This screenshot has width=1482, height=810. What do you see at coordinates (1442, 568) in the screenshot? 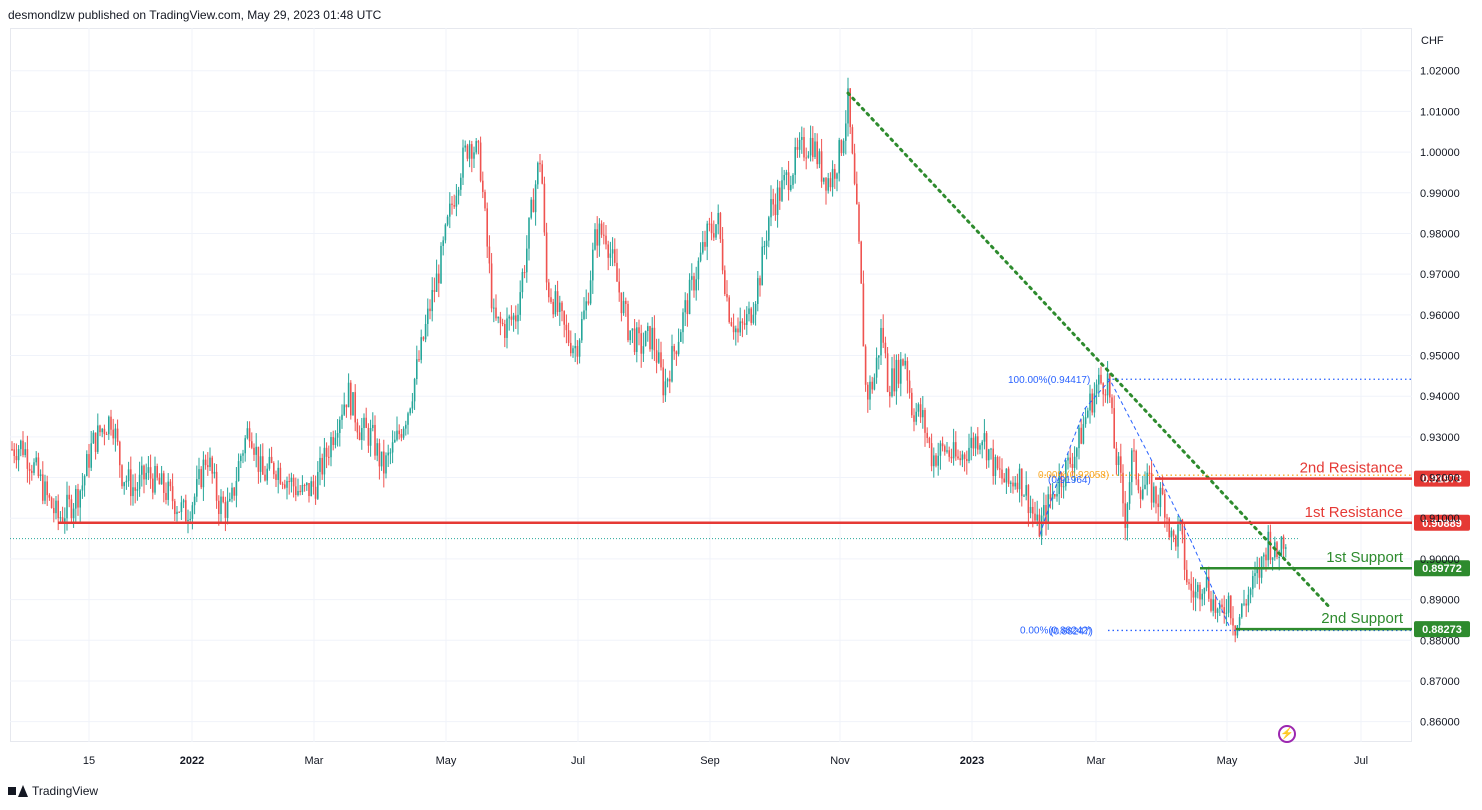
I see `price-tag-bg-s1` at bounding box center [1442, 568].